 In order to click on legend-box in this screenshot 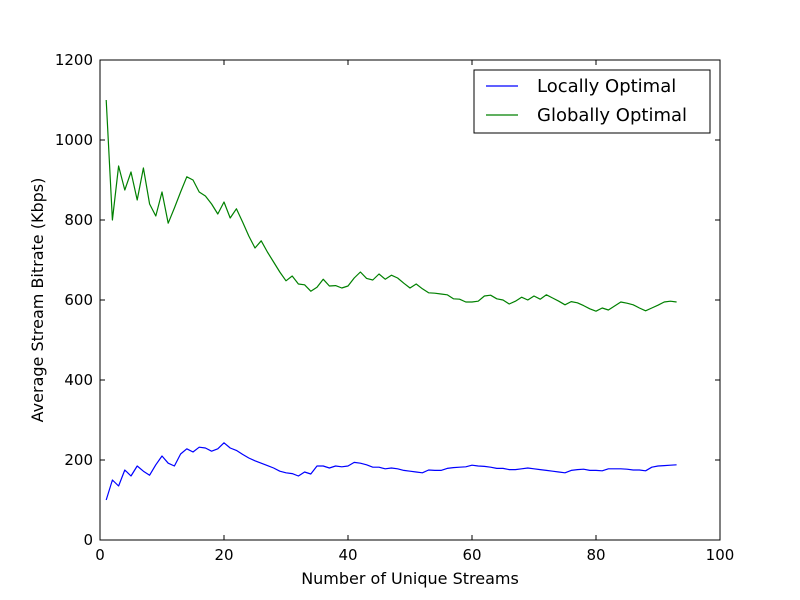, I will do `click(592, 101)`.